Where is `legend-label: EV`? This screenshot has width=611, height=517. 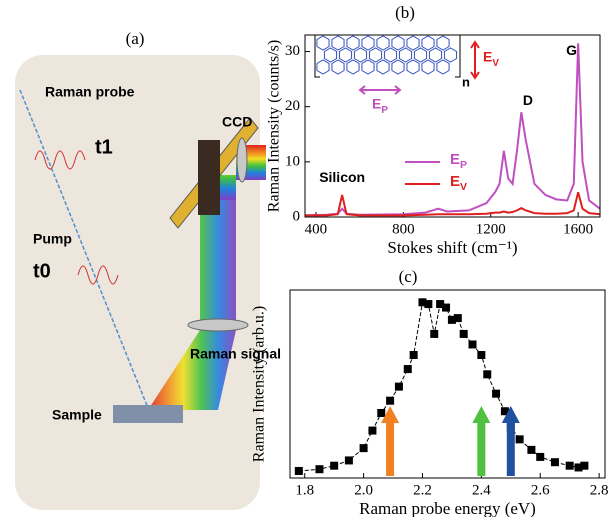 legend-label: EV is located at coordinates (458, 183).